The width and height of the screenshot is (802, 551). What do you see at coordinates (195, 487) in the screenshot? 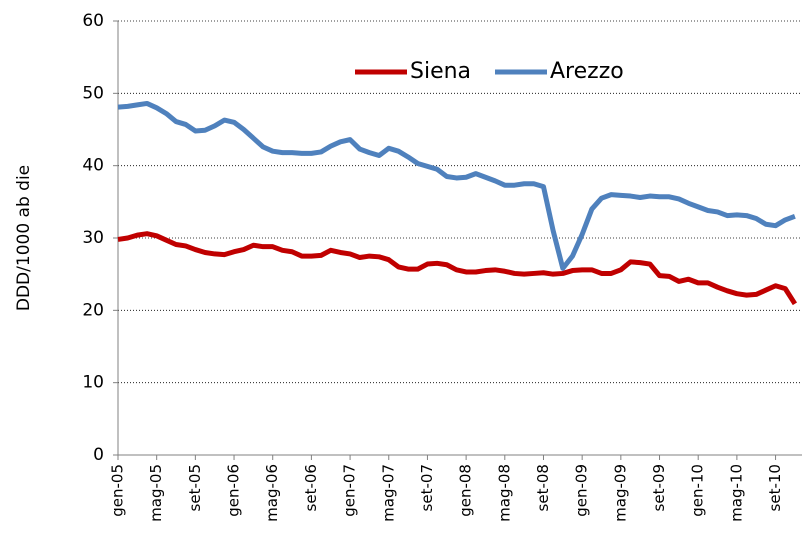
I see `x-tick-label: set-05` at bounding box center [195, 487].